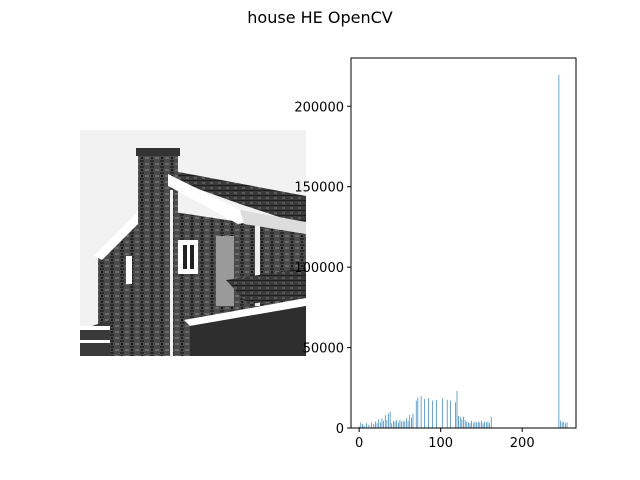  Describe the element at coordinates (319, 188) in the screenshot. I see `y-tick-label: 150000` at that location.